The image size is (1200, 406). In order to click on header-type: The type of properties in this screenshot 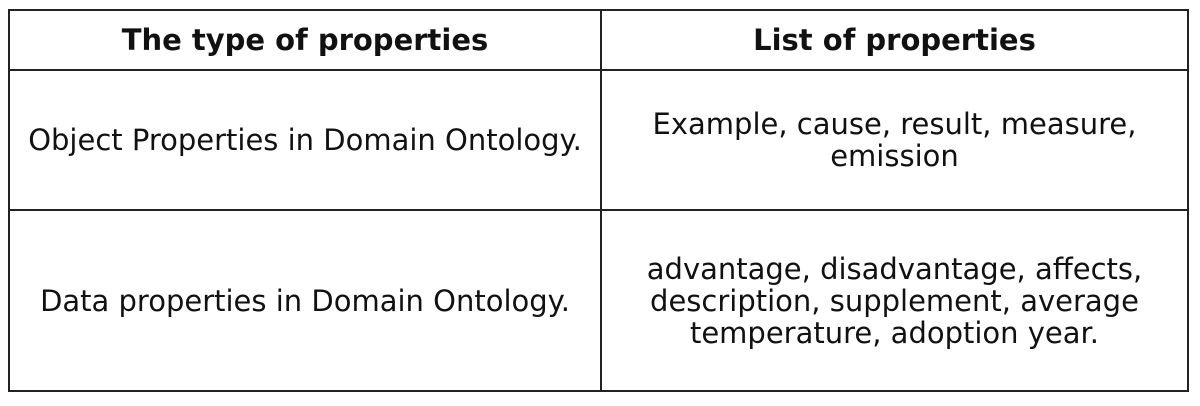, I will do `click(305, 40)`.